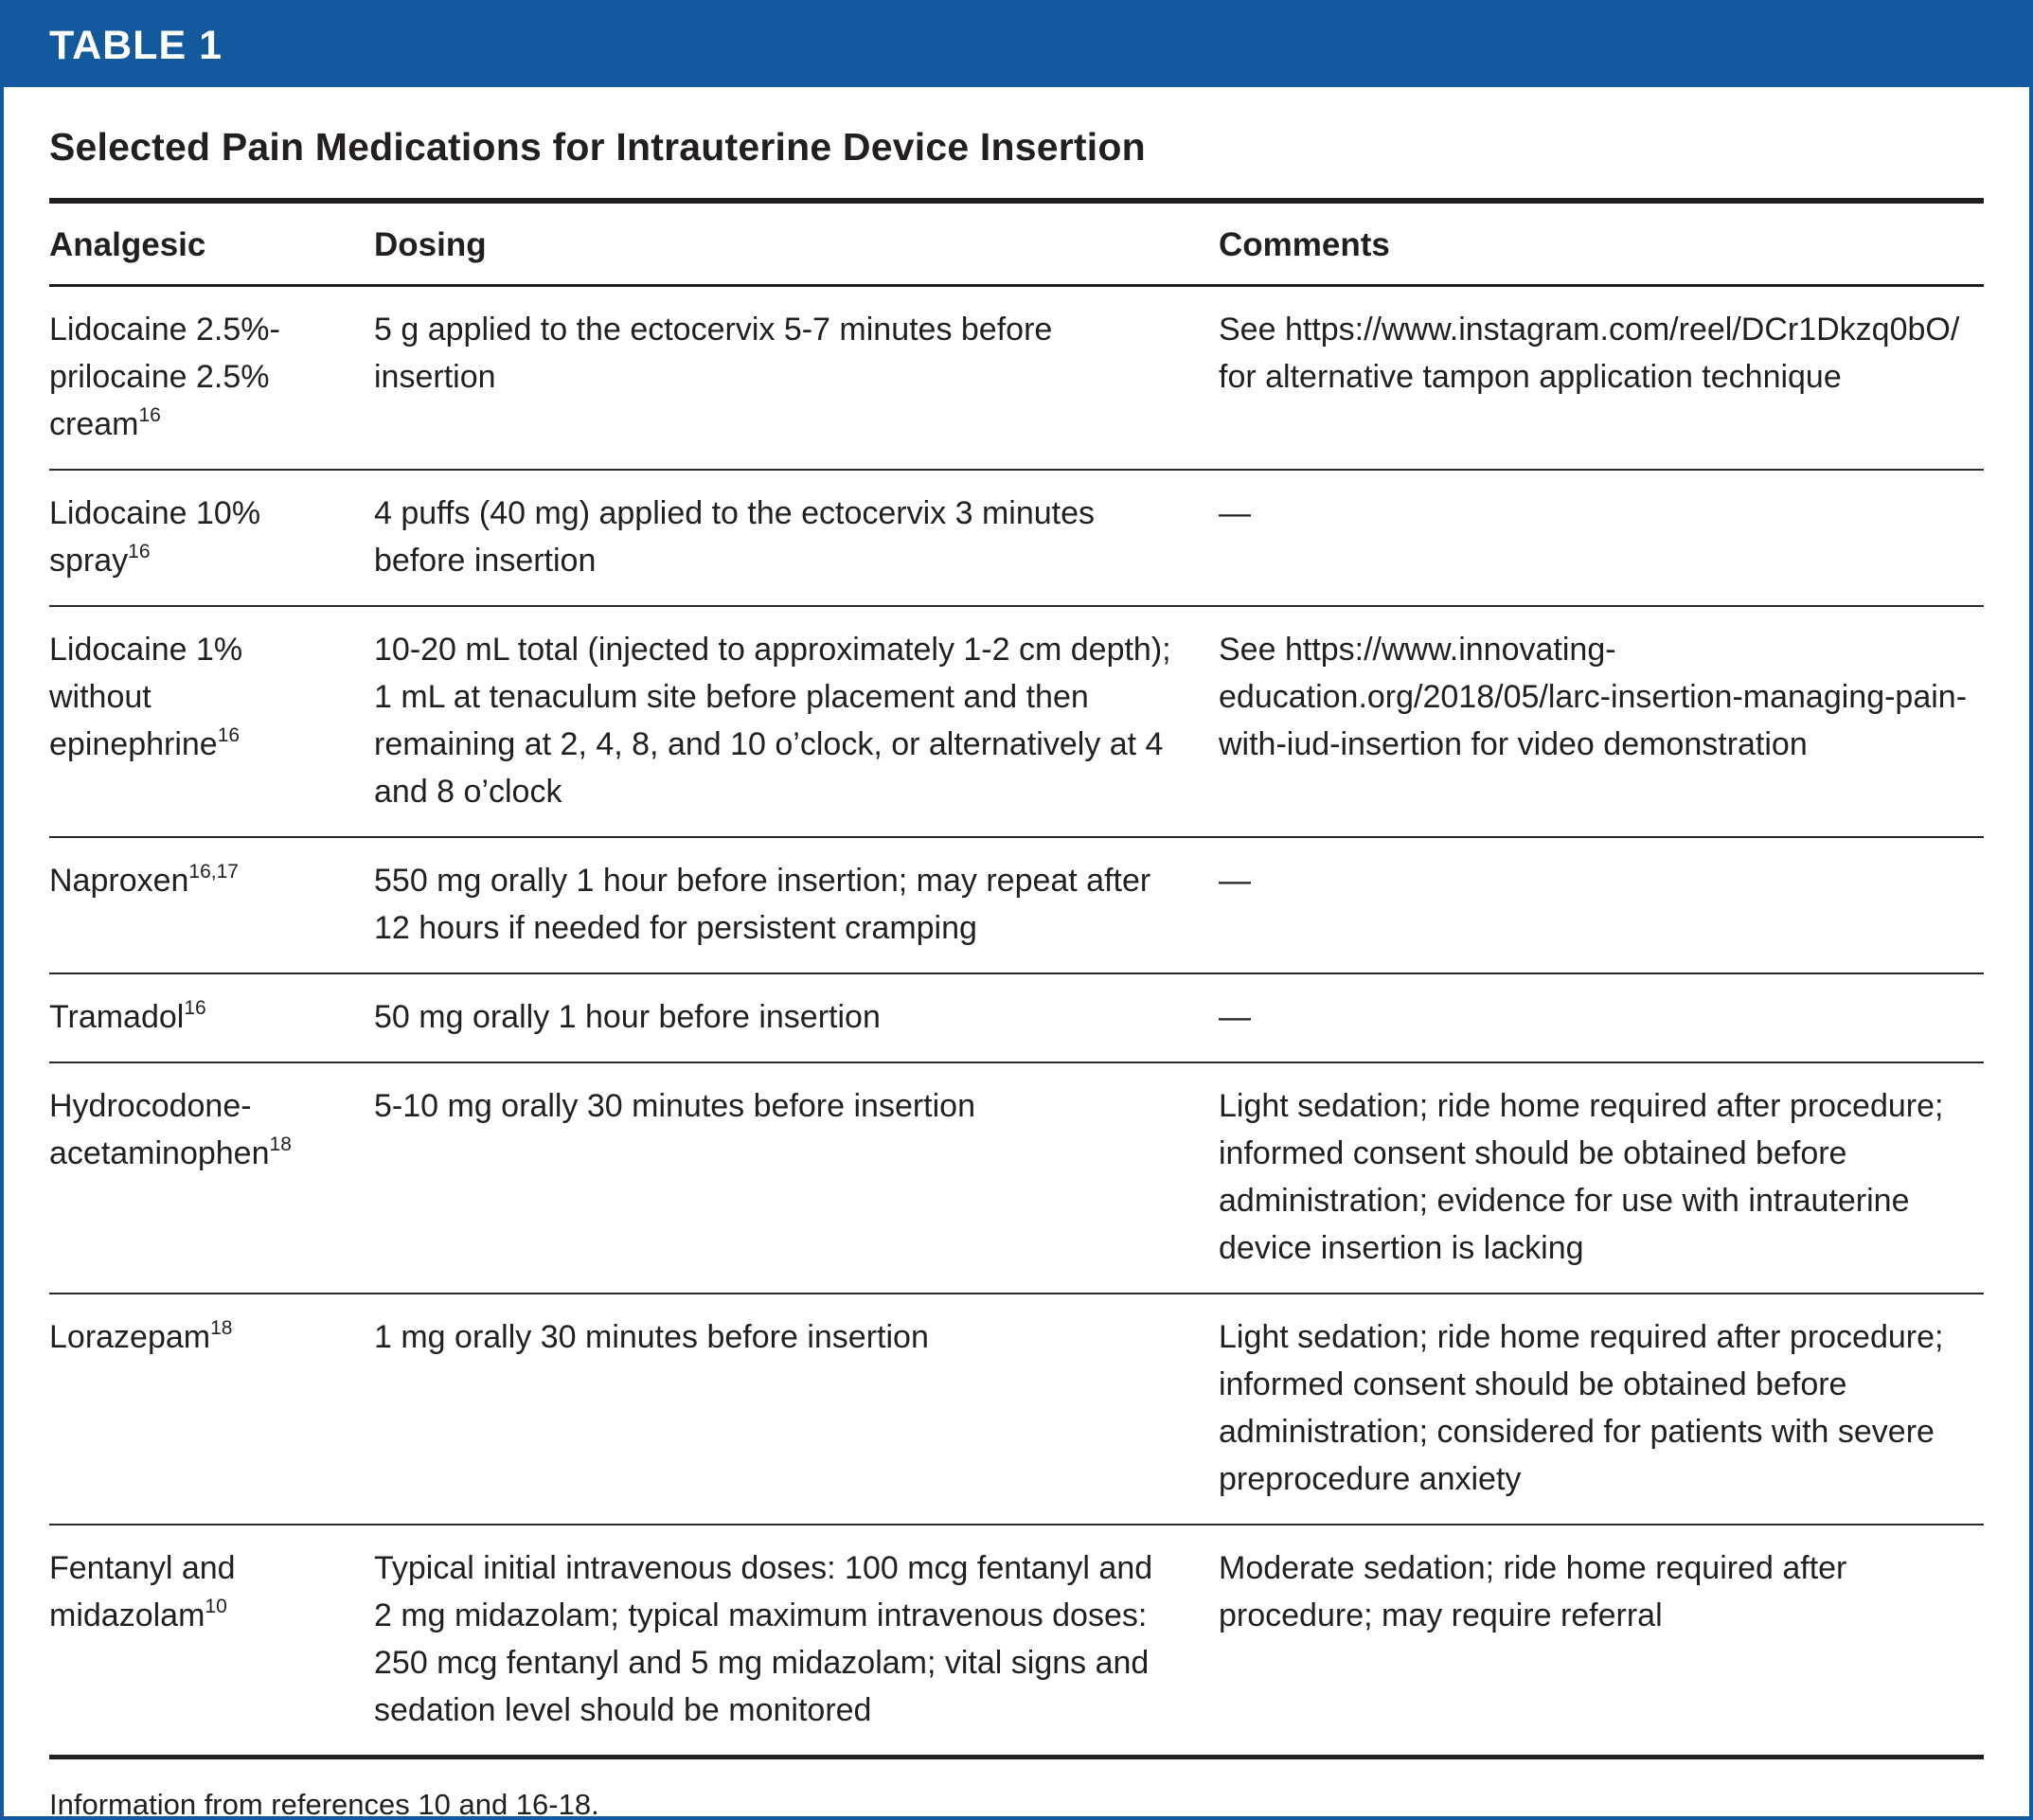  Describe the element at coordinates (119, 881) in the screenshot. I see `analgesic-name: Naproxen` at that location.